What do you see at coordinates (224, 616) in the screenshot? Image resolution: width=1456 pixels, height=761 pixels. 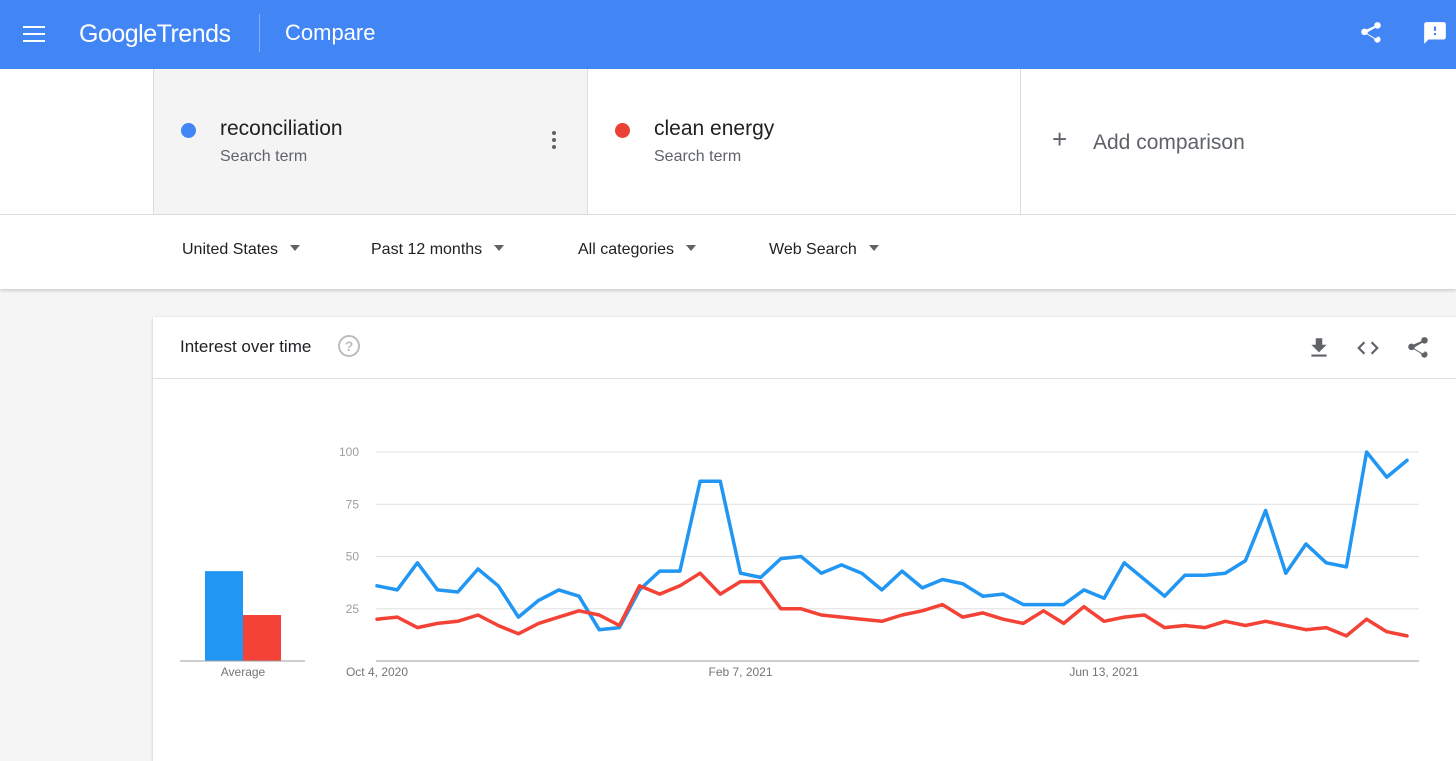 I see `average-bar-reconciliation` at bounding box center [224, 616].